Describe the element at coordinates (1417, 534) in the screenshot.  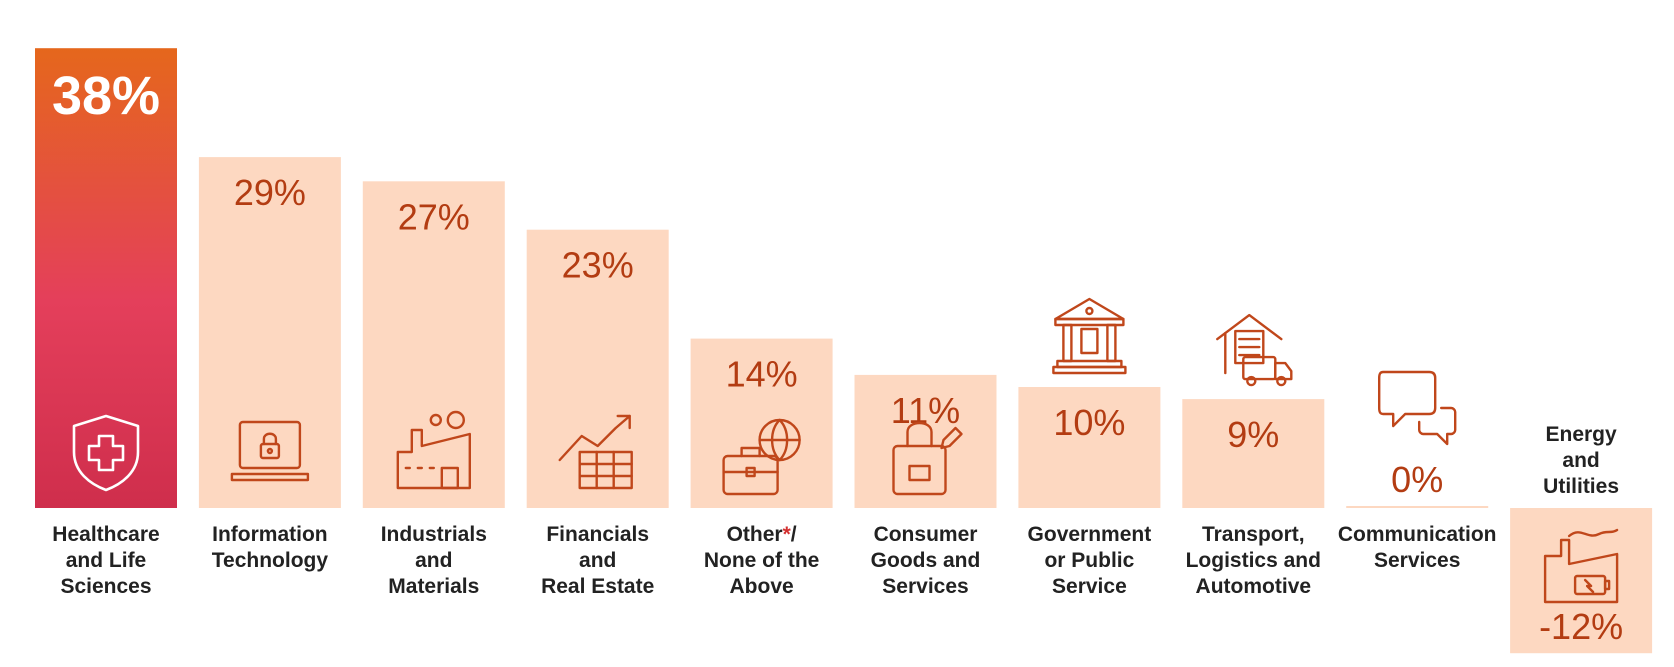
I see `category-label-line: Communication` at that location.